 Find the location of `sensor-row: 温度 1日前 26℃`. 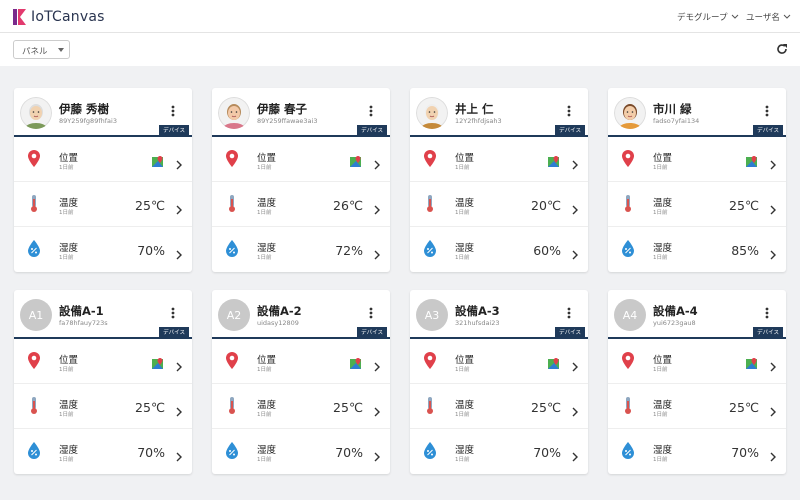

sensor-row: 温度 1日前 26℃ is located at coordinates (301, 204).